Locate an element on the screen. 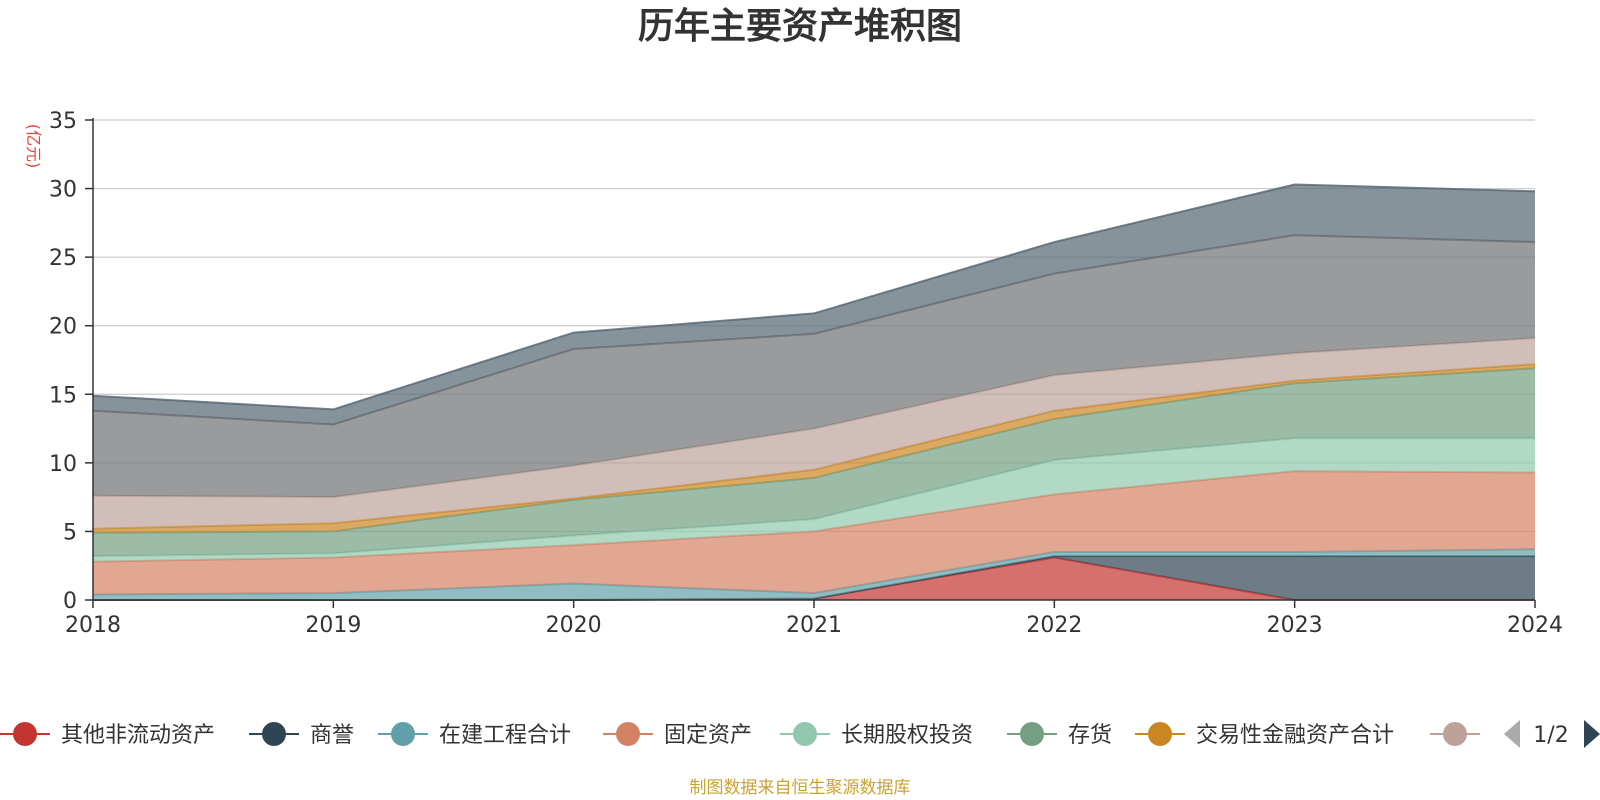 The height and width of the screenshot is (800, 1600). legend-label: 在建工程合计 is located at coordinates (505, 735).